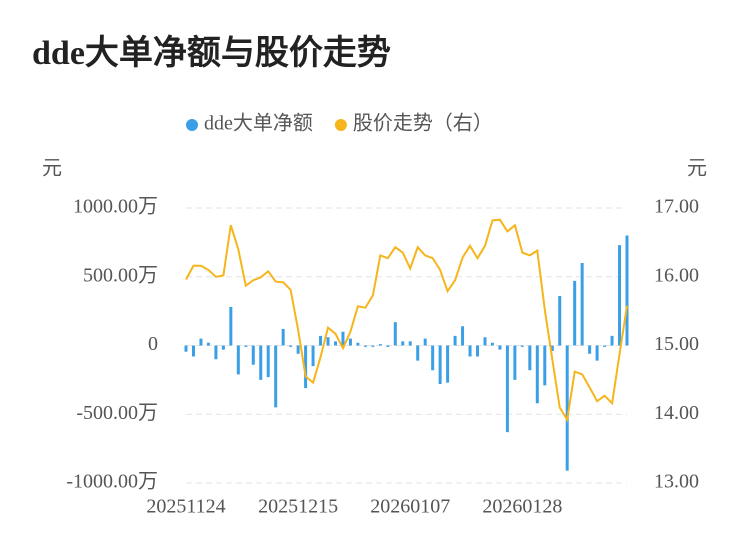  I want to click on y-tick-label: -500.00万, so click(117, 413).